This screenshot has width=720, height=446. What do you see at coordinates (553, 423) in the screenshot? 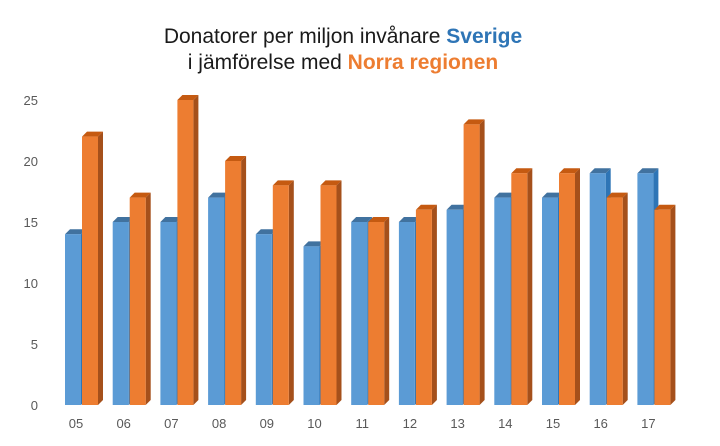
I see `x-tick-label: 15` at bounding box center [553, 423].